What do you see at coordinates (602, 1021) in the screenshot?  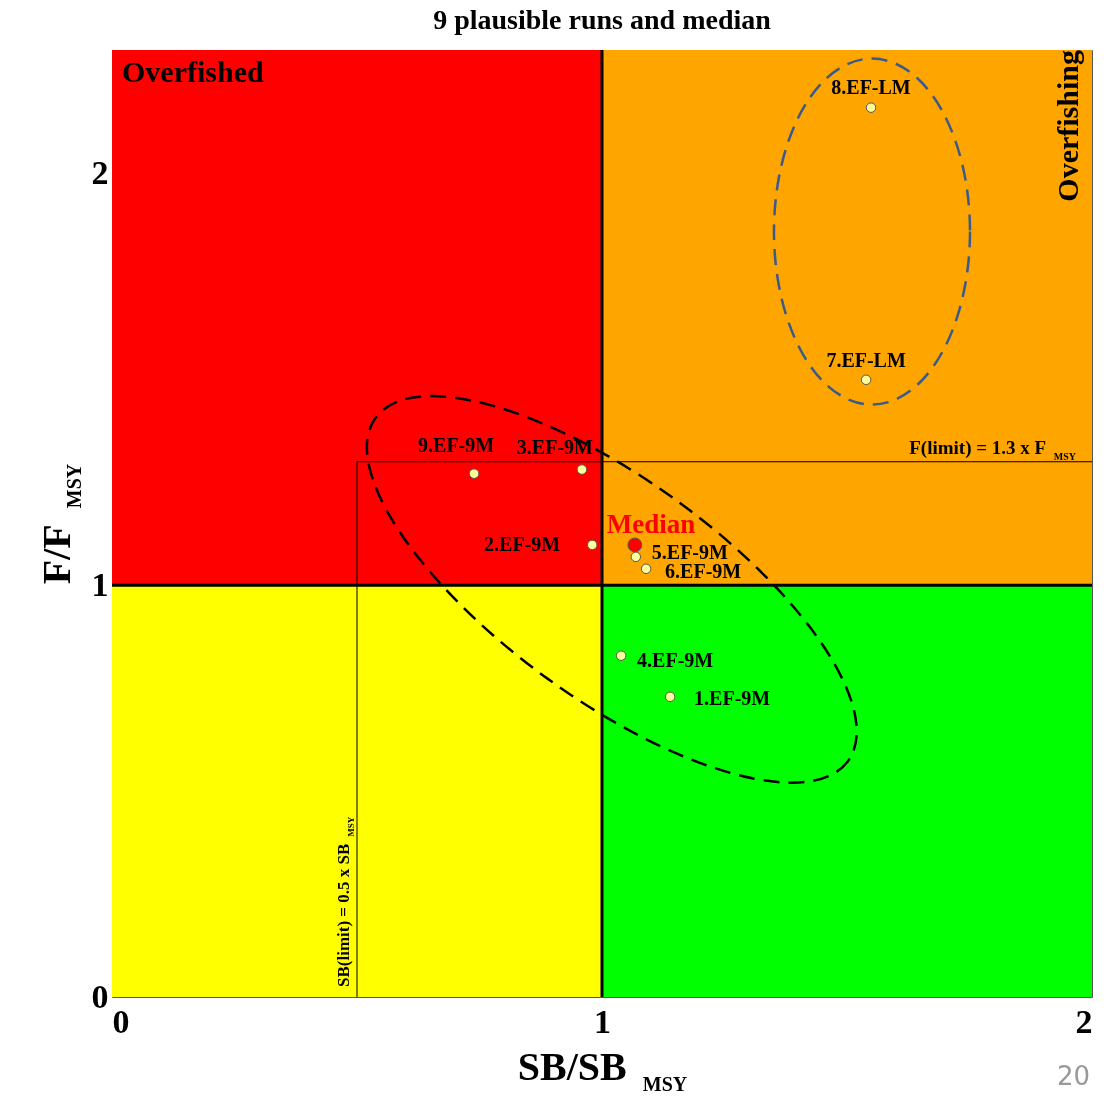 I see `x-tick-label: 1` at bounding box center [602, 1021].